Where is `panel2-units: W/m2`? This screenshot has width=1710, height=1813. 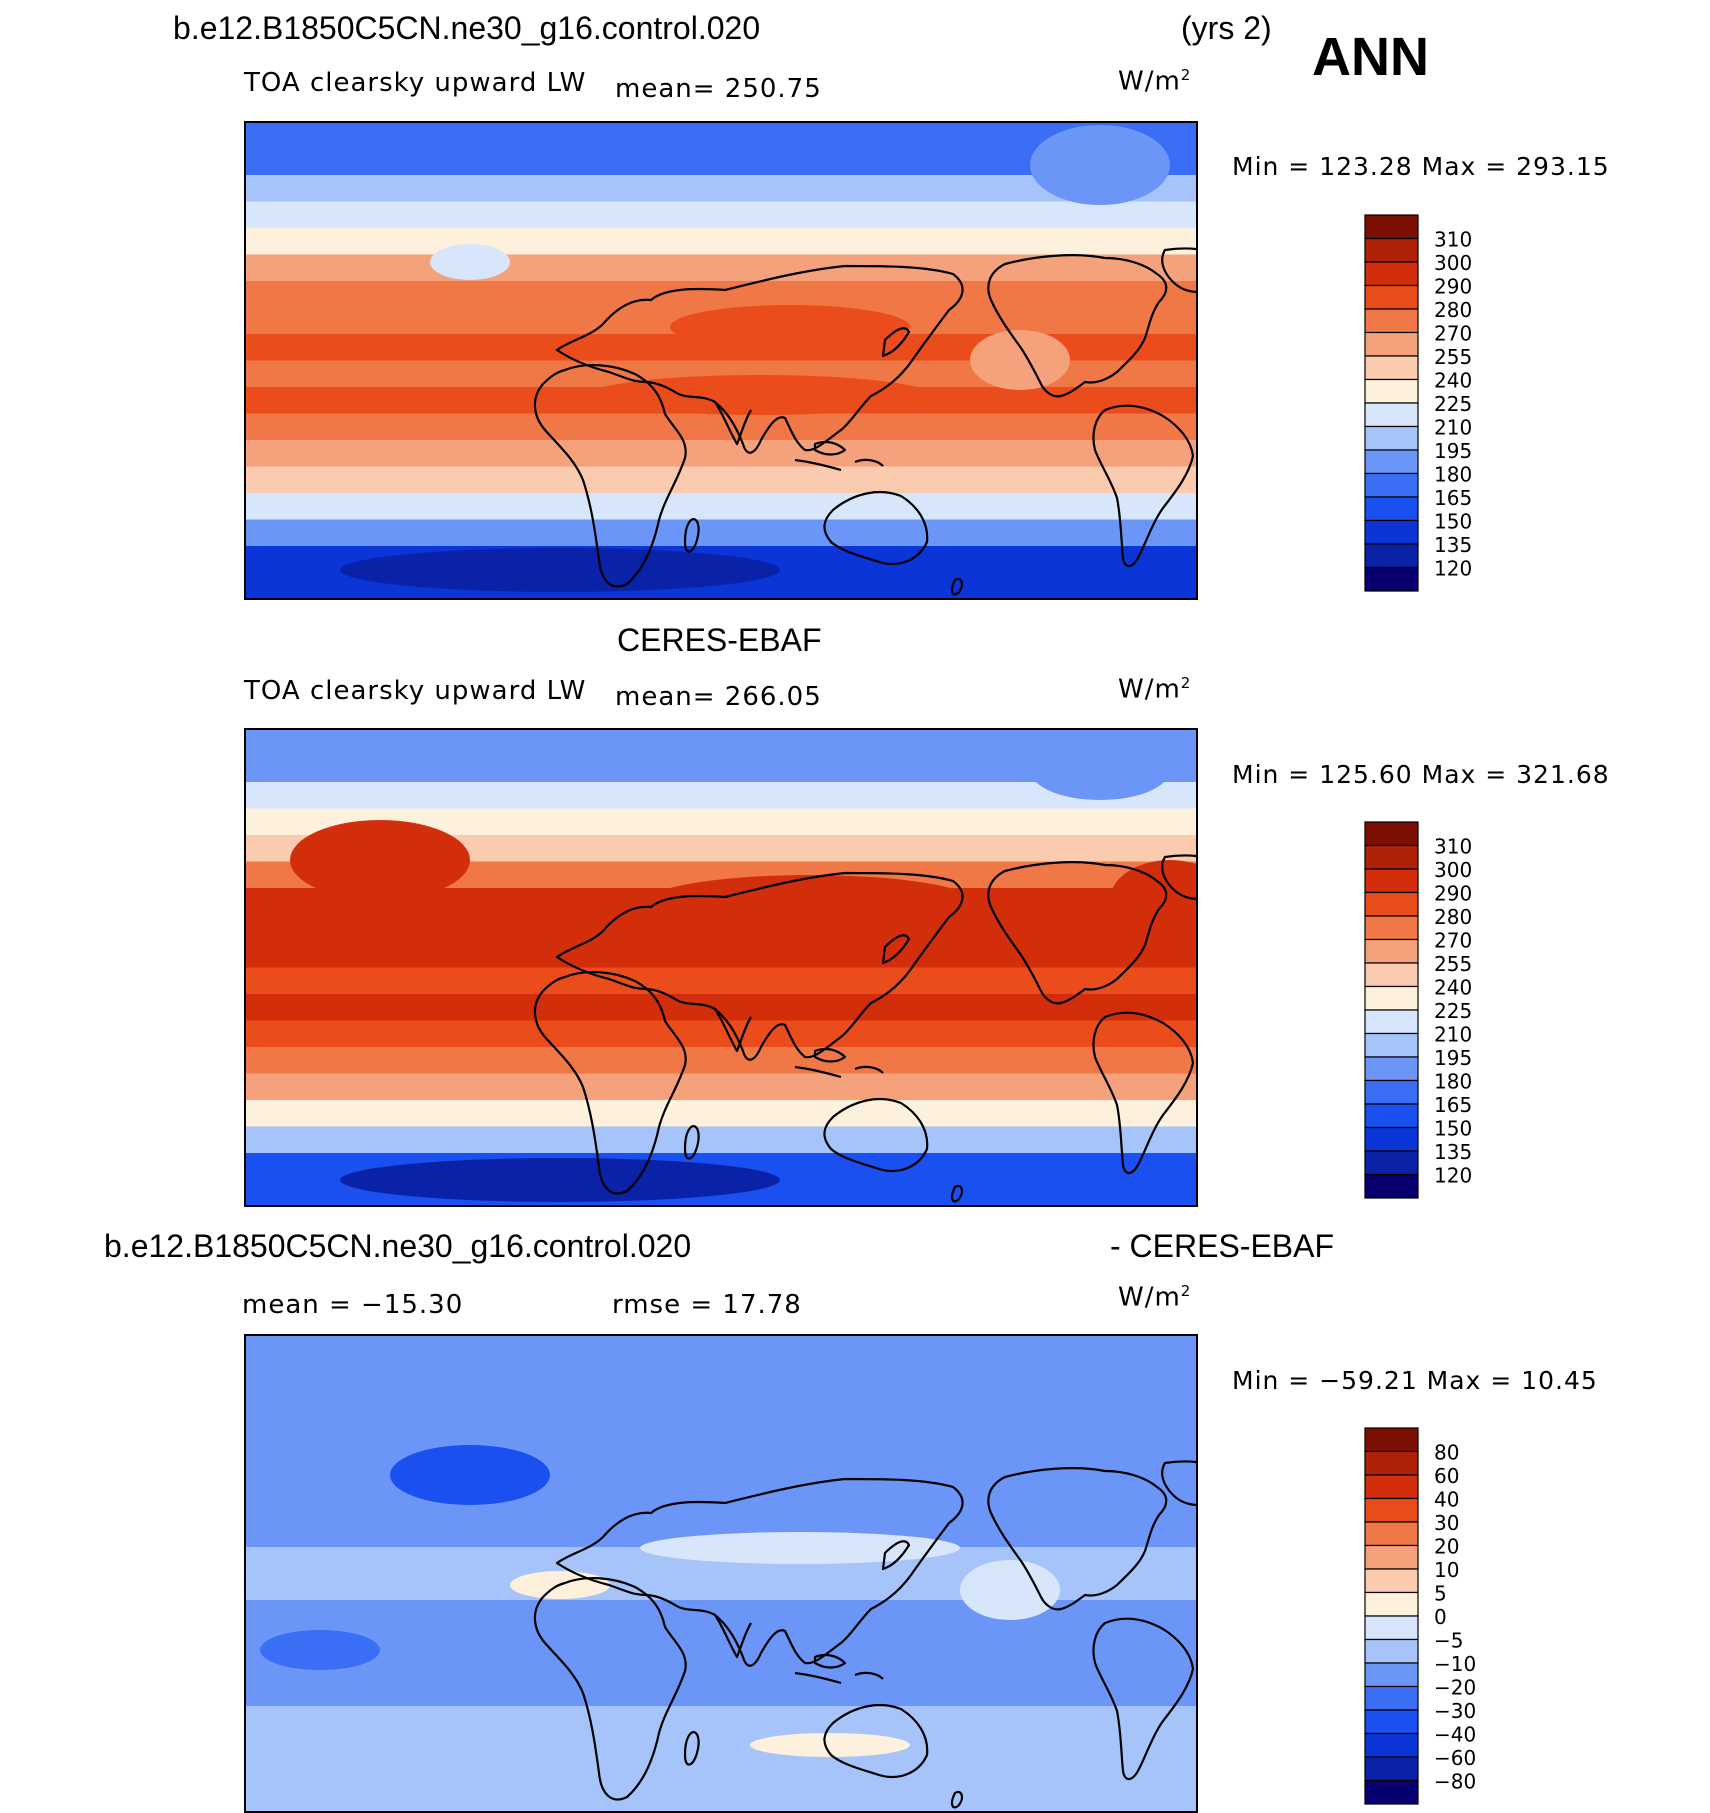 panel2-units: W/m2 is located at coordinates (1155, 689).